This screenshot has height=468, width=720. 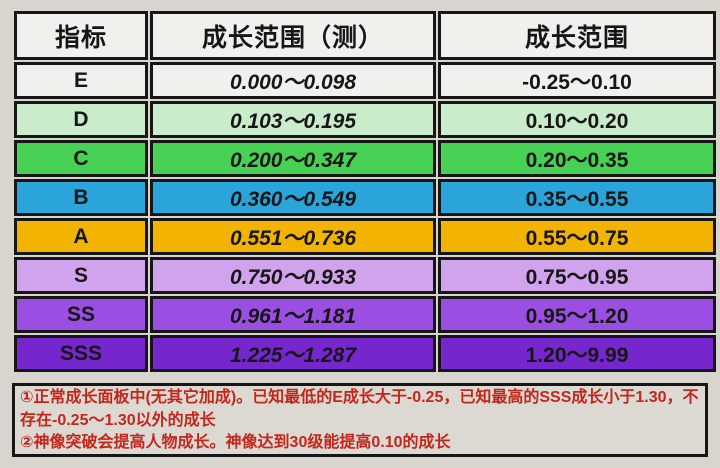 What do you see at coordinates (577, 119) in the screenshot?
I see `range-cell: 0.10～0.20` at bounding box center [577, 119].